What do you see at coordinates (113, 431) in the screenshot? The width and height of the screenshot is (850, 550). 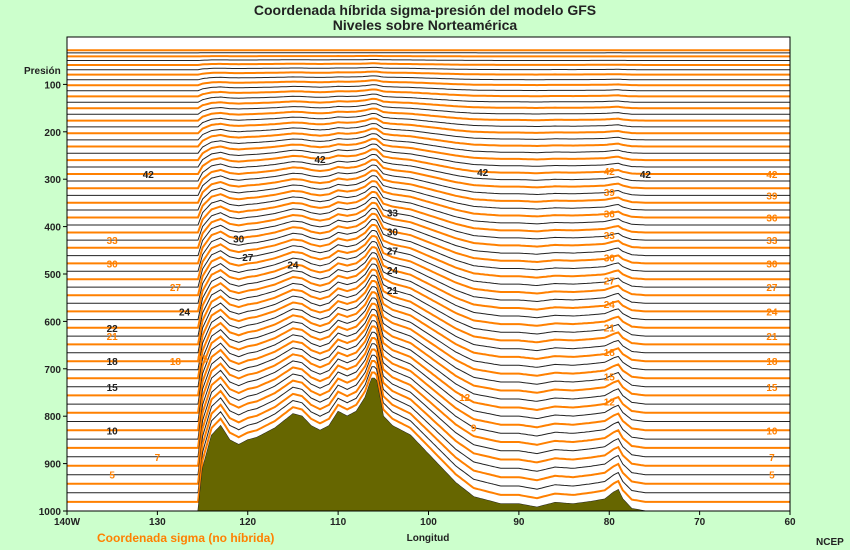 I see `level-number-label: 10` at bounding box center [113, 431].